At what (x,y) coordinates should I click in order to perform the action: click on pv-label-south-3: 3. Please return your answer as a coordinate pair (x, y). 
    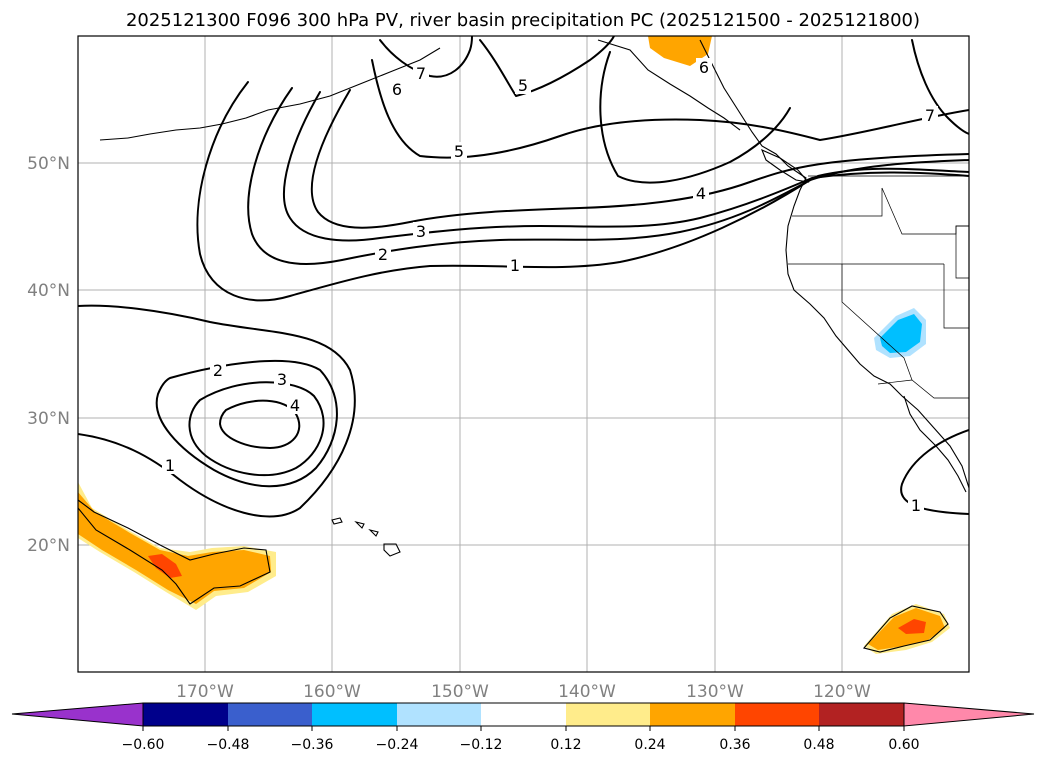
    Looking at the image, I should click on (282, 379).